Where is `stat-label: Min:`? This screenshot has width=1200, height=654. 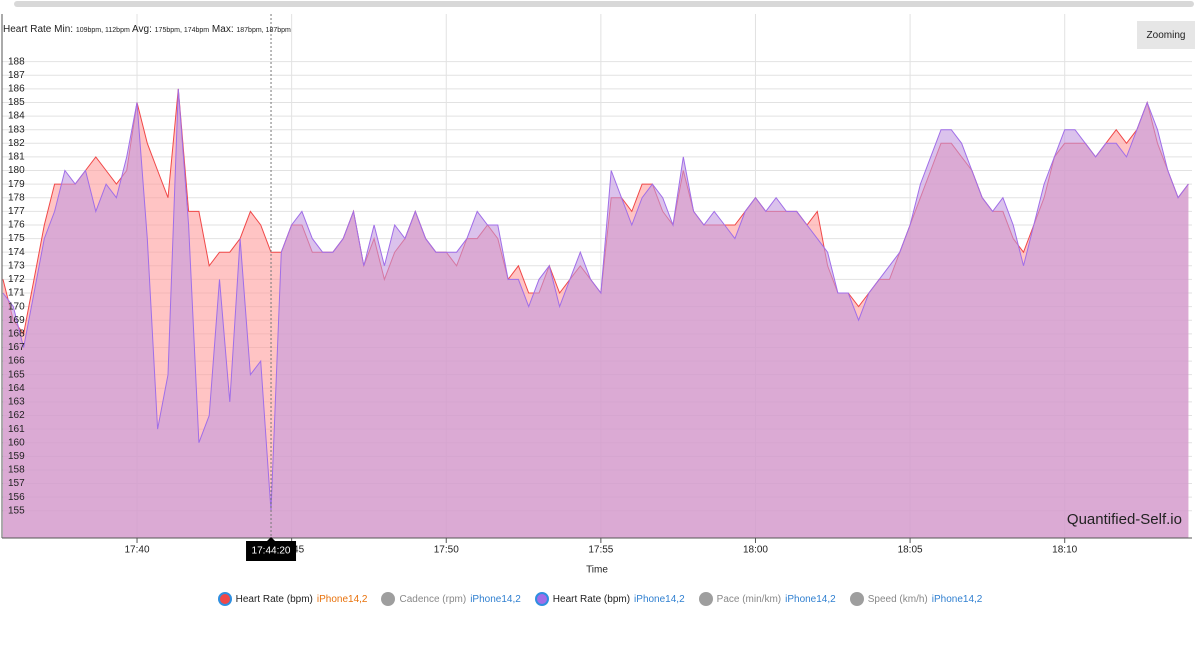
stat-label: Min: is located at coordinates (64, 29).